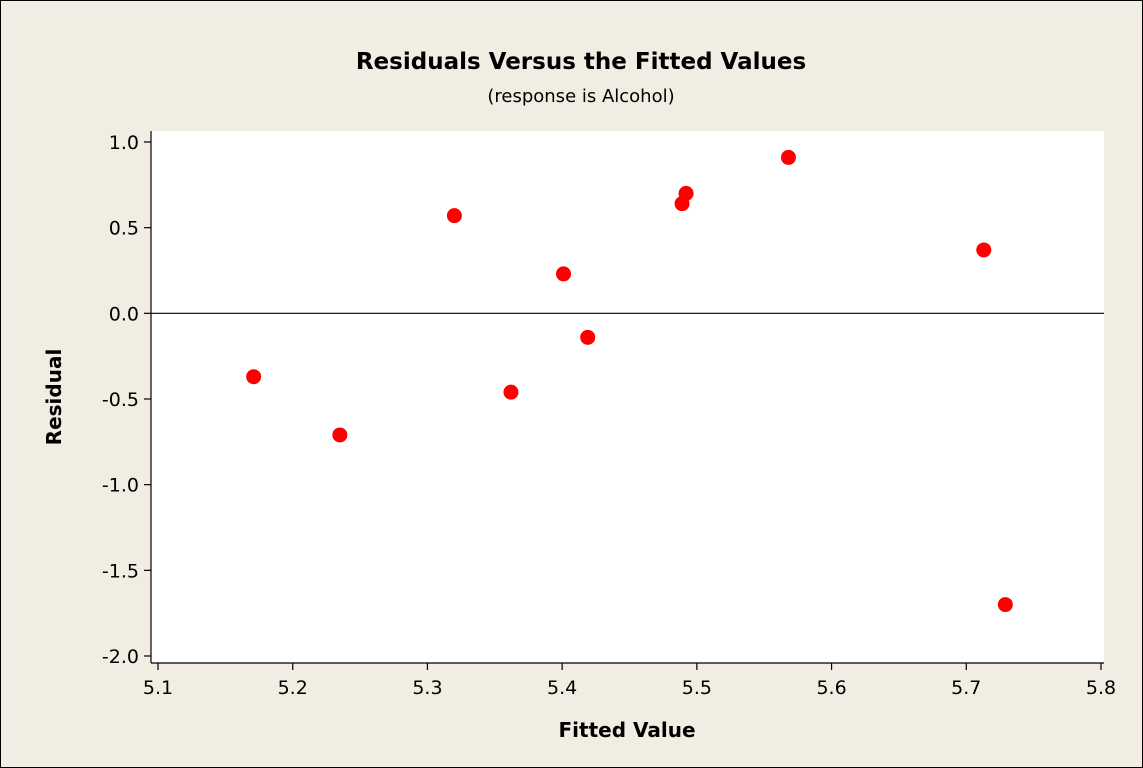 The image size is (1143, 768). I want to click on y-tick-label: -1.5, so click(120, 571).